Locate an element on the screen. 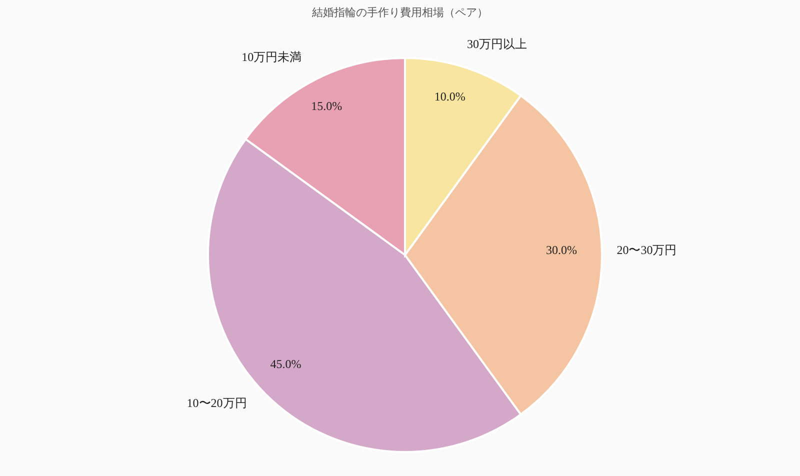  slice-label: 10万円未満 is located at coordinates (272, 57).